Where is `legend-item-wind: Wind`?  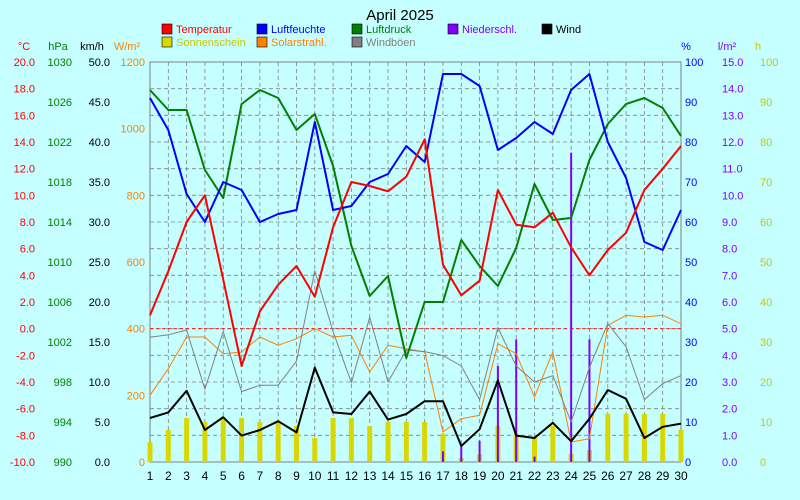
legend-item-wind: Wind is located at coordinates (561, 29).